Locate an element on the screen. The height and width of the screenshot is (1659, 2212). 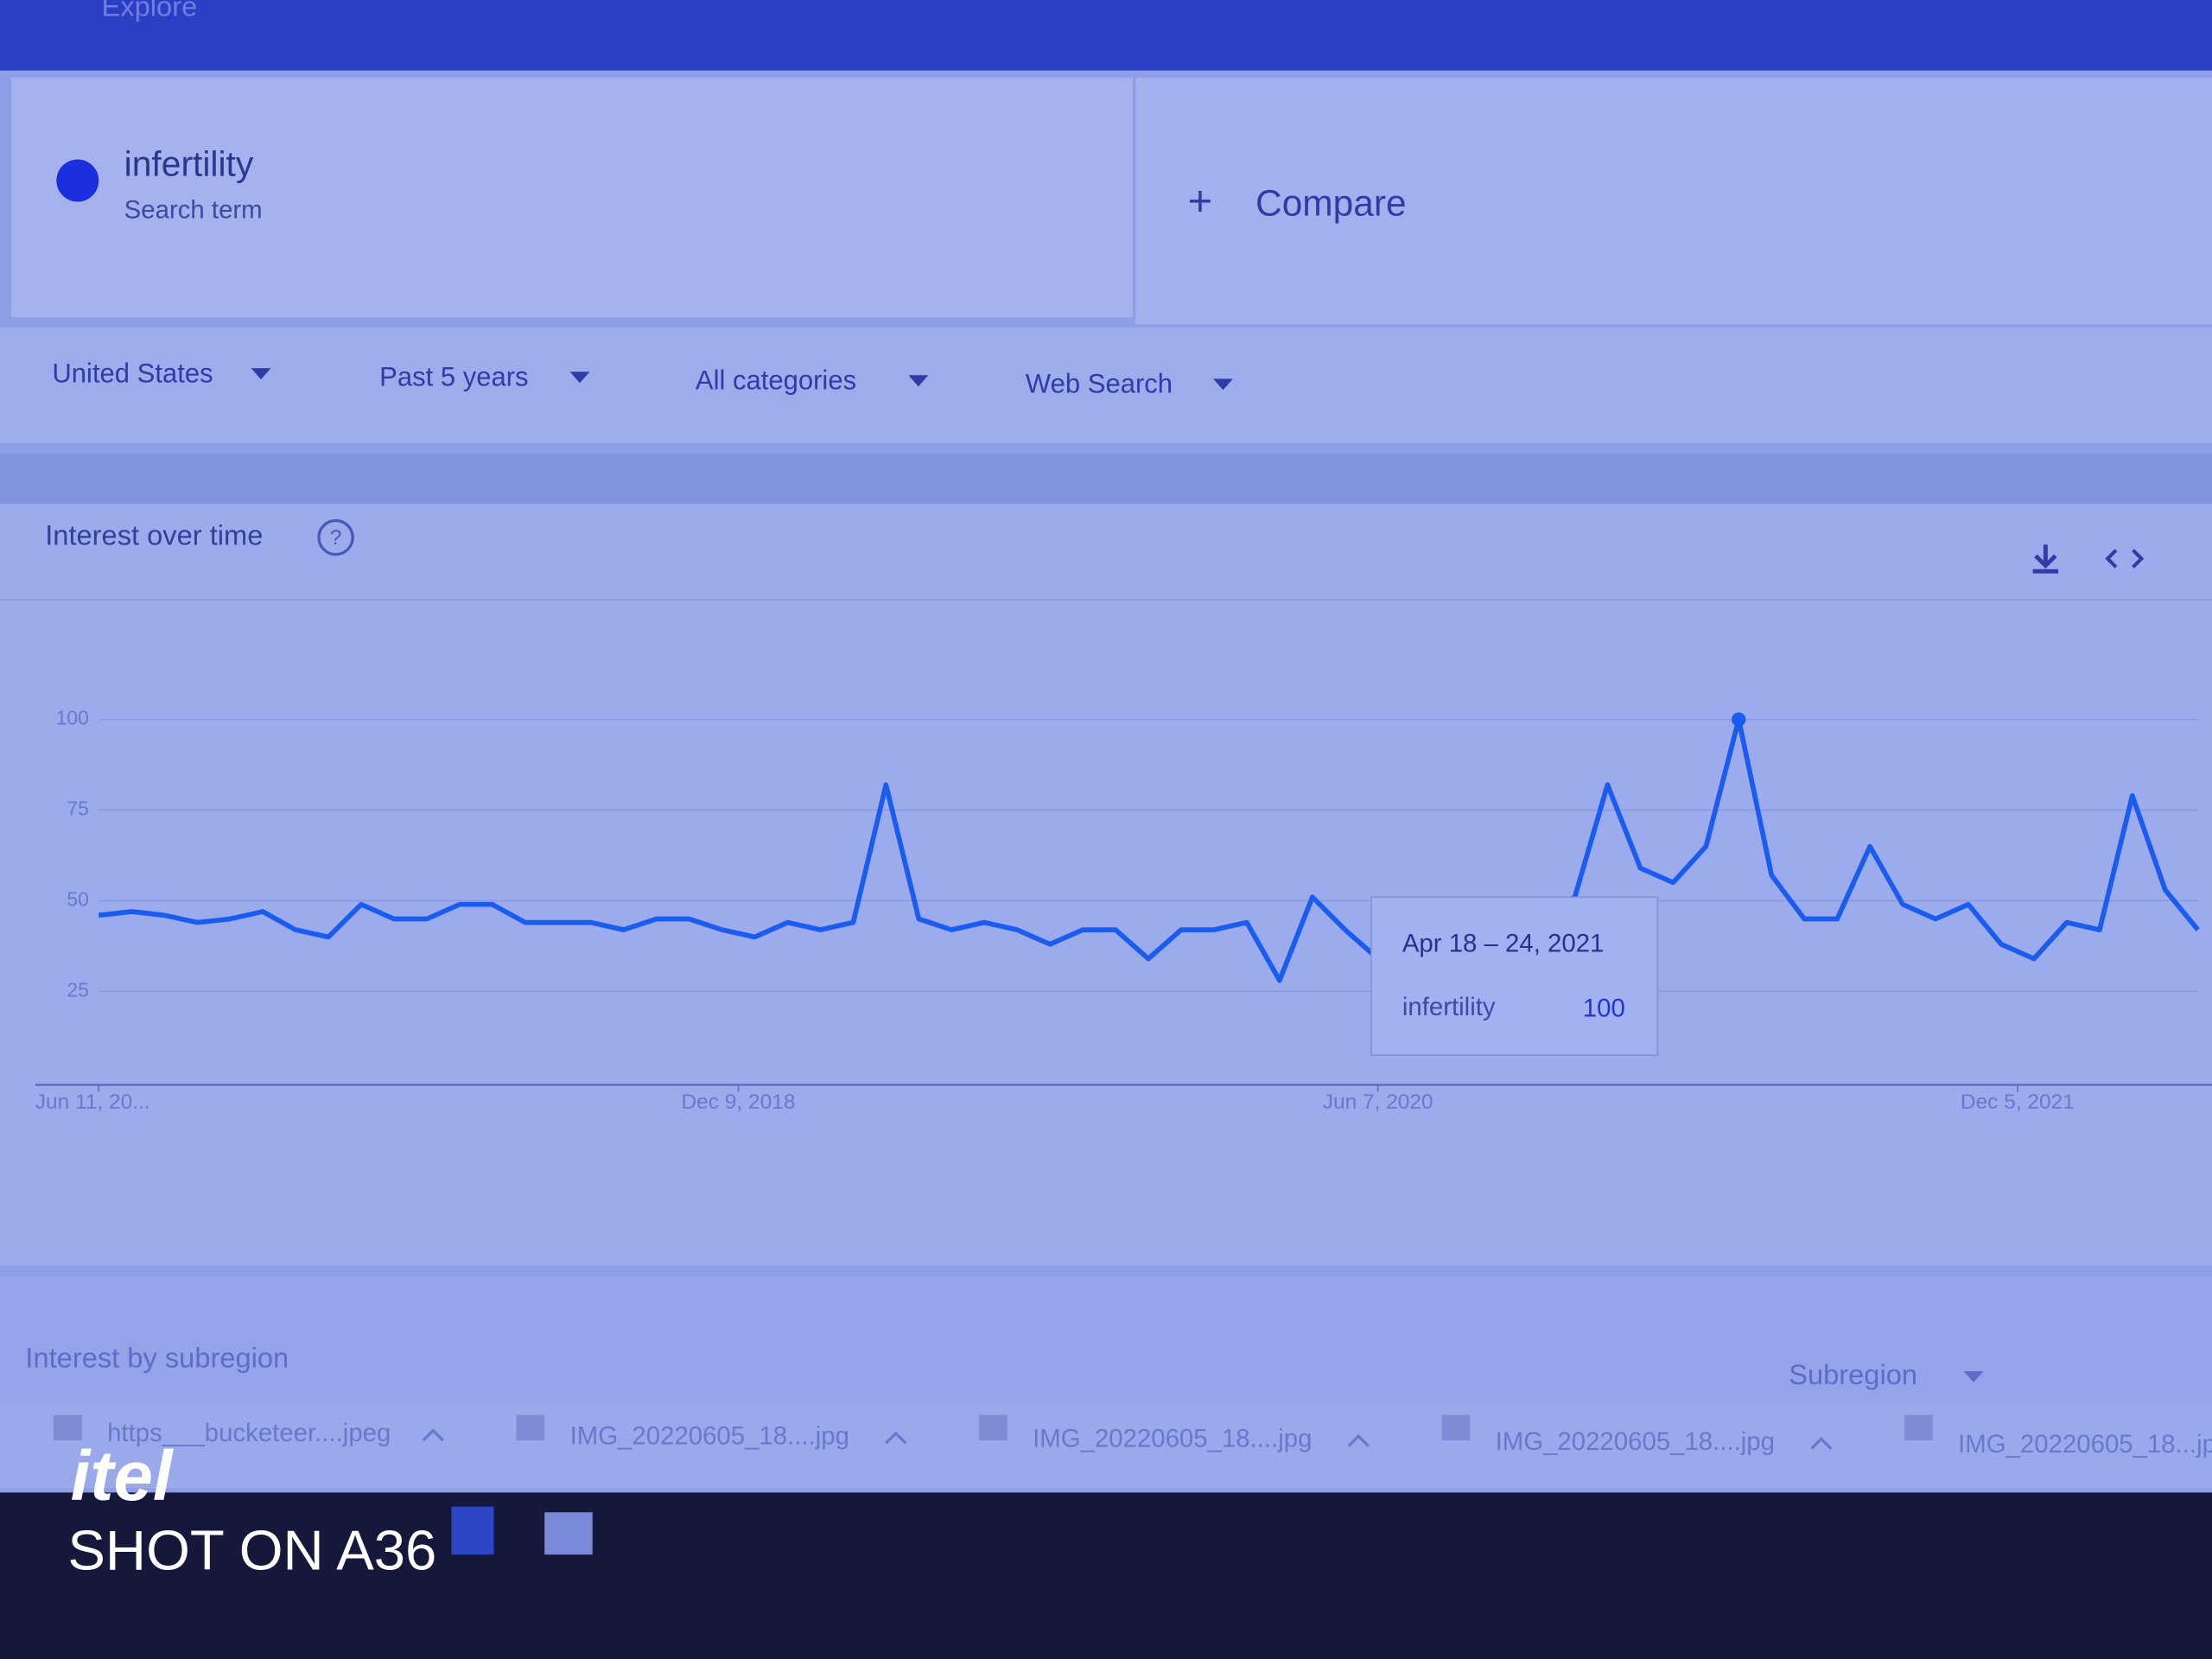
top-bar is located at coordinates (1106, 35).